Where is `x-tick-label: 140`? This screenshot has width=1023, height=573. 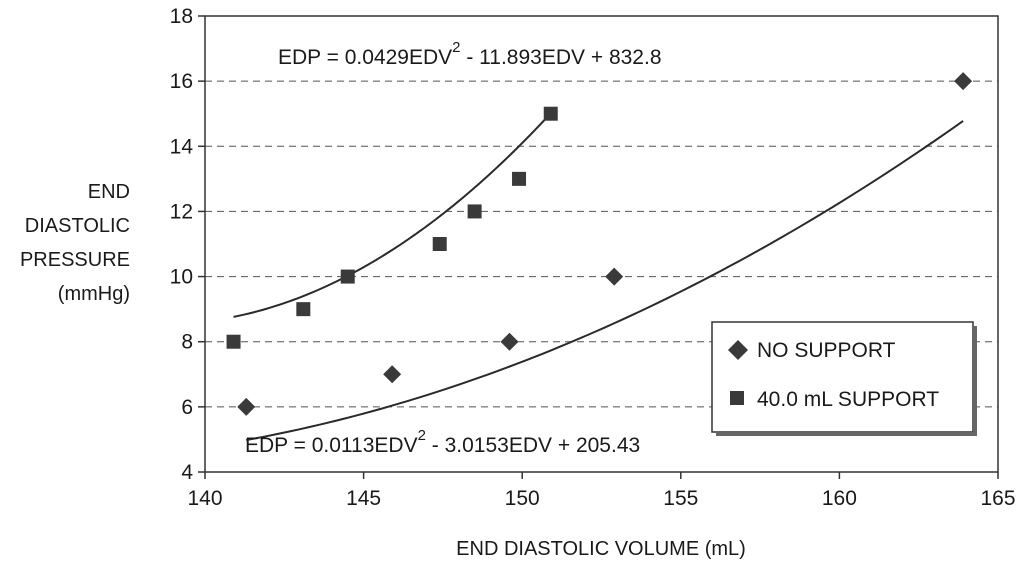 x-tick-label: 140 is located at coordinates (204, 498).